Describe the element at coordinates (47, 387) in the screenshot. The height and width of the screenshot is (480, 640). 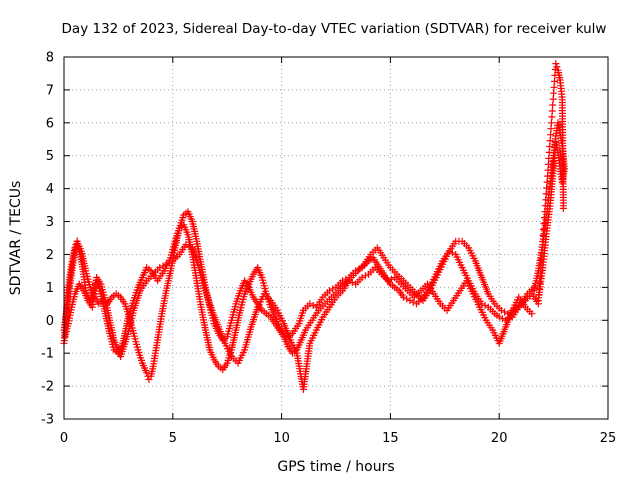
I see `y-tick-label: -2` at that location.